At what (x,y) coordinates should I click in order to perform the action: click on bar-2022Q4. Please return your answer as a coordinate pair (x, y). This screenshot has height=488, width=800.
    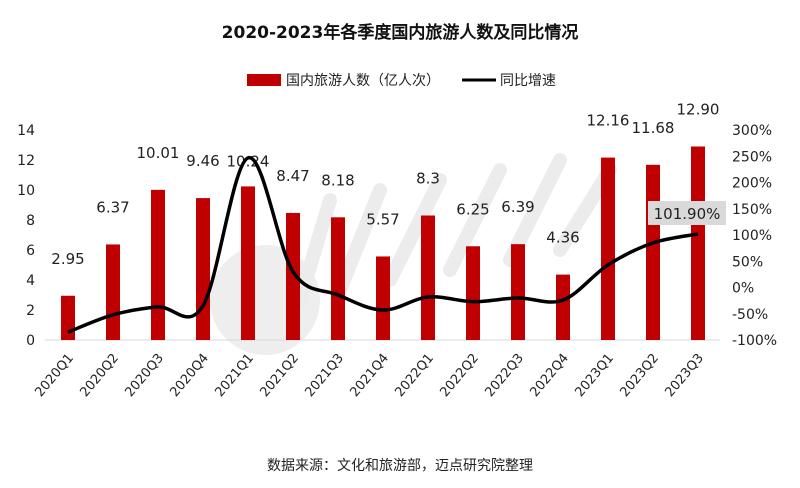
    Looking at the image, I should click on (563, 307).